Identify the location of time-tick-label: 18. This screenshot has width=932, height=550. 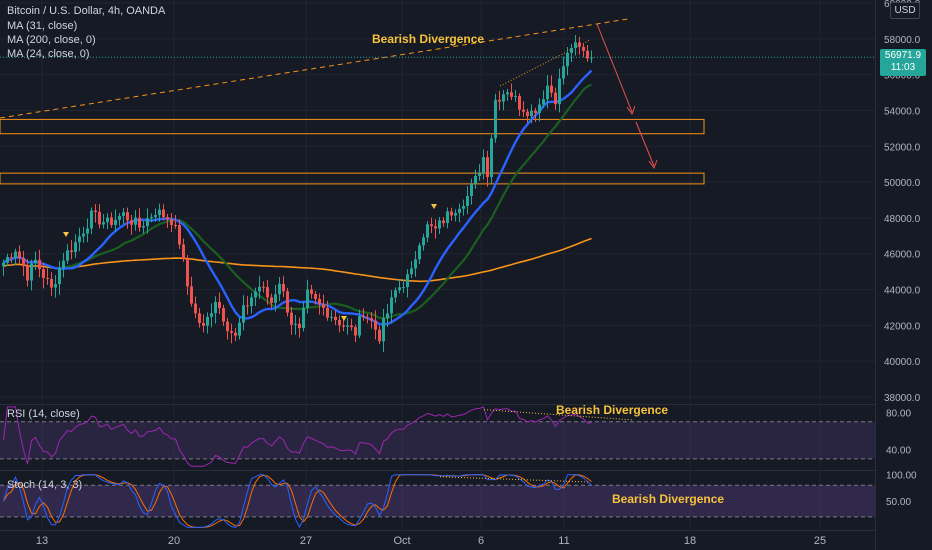
(690, 541).